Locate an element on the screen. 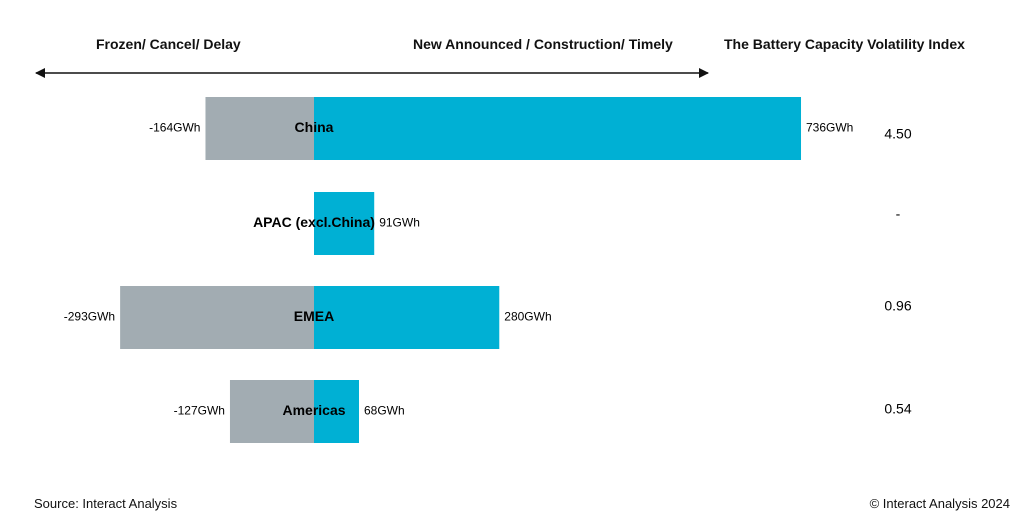 The image size is (1024, 527). bar-positive-americas is located at coordinates (336, 411).